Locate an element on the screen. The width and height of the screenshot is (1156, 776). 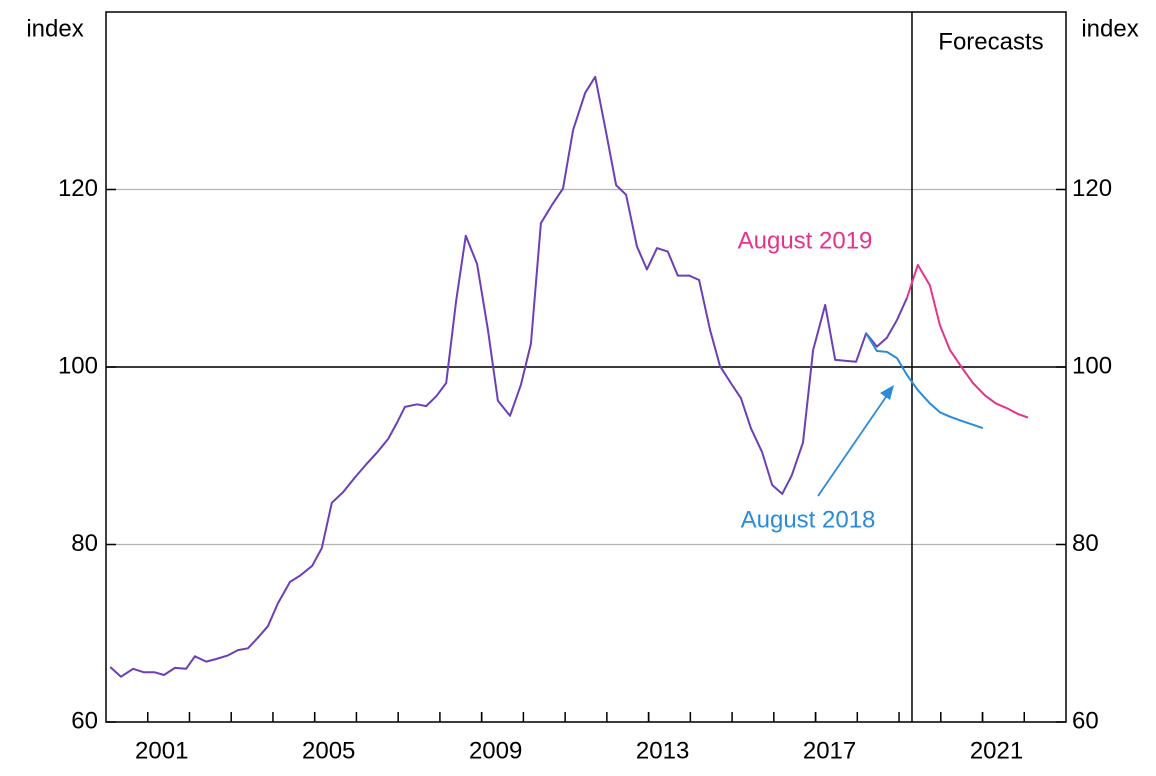
y-tick-label: 60 is located at coordinates (84, 720).